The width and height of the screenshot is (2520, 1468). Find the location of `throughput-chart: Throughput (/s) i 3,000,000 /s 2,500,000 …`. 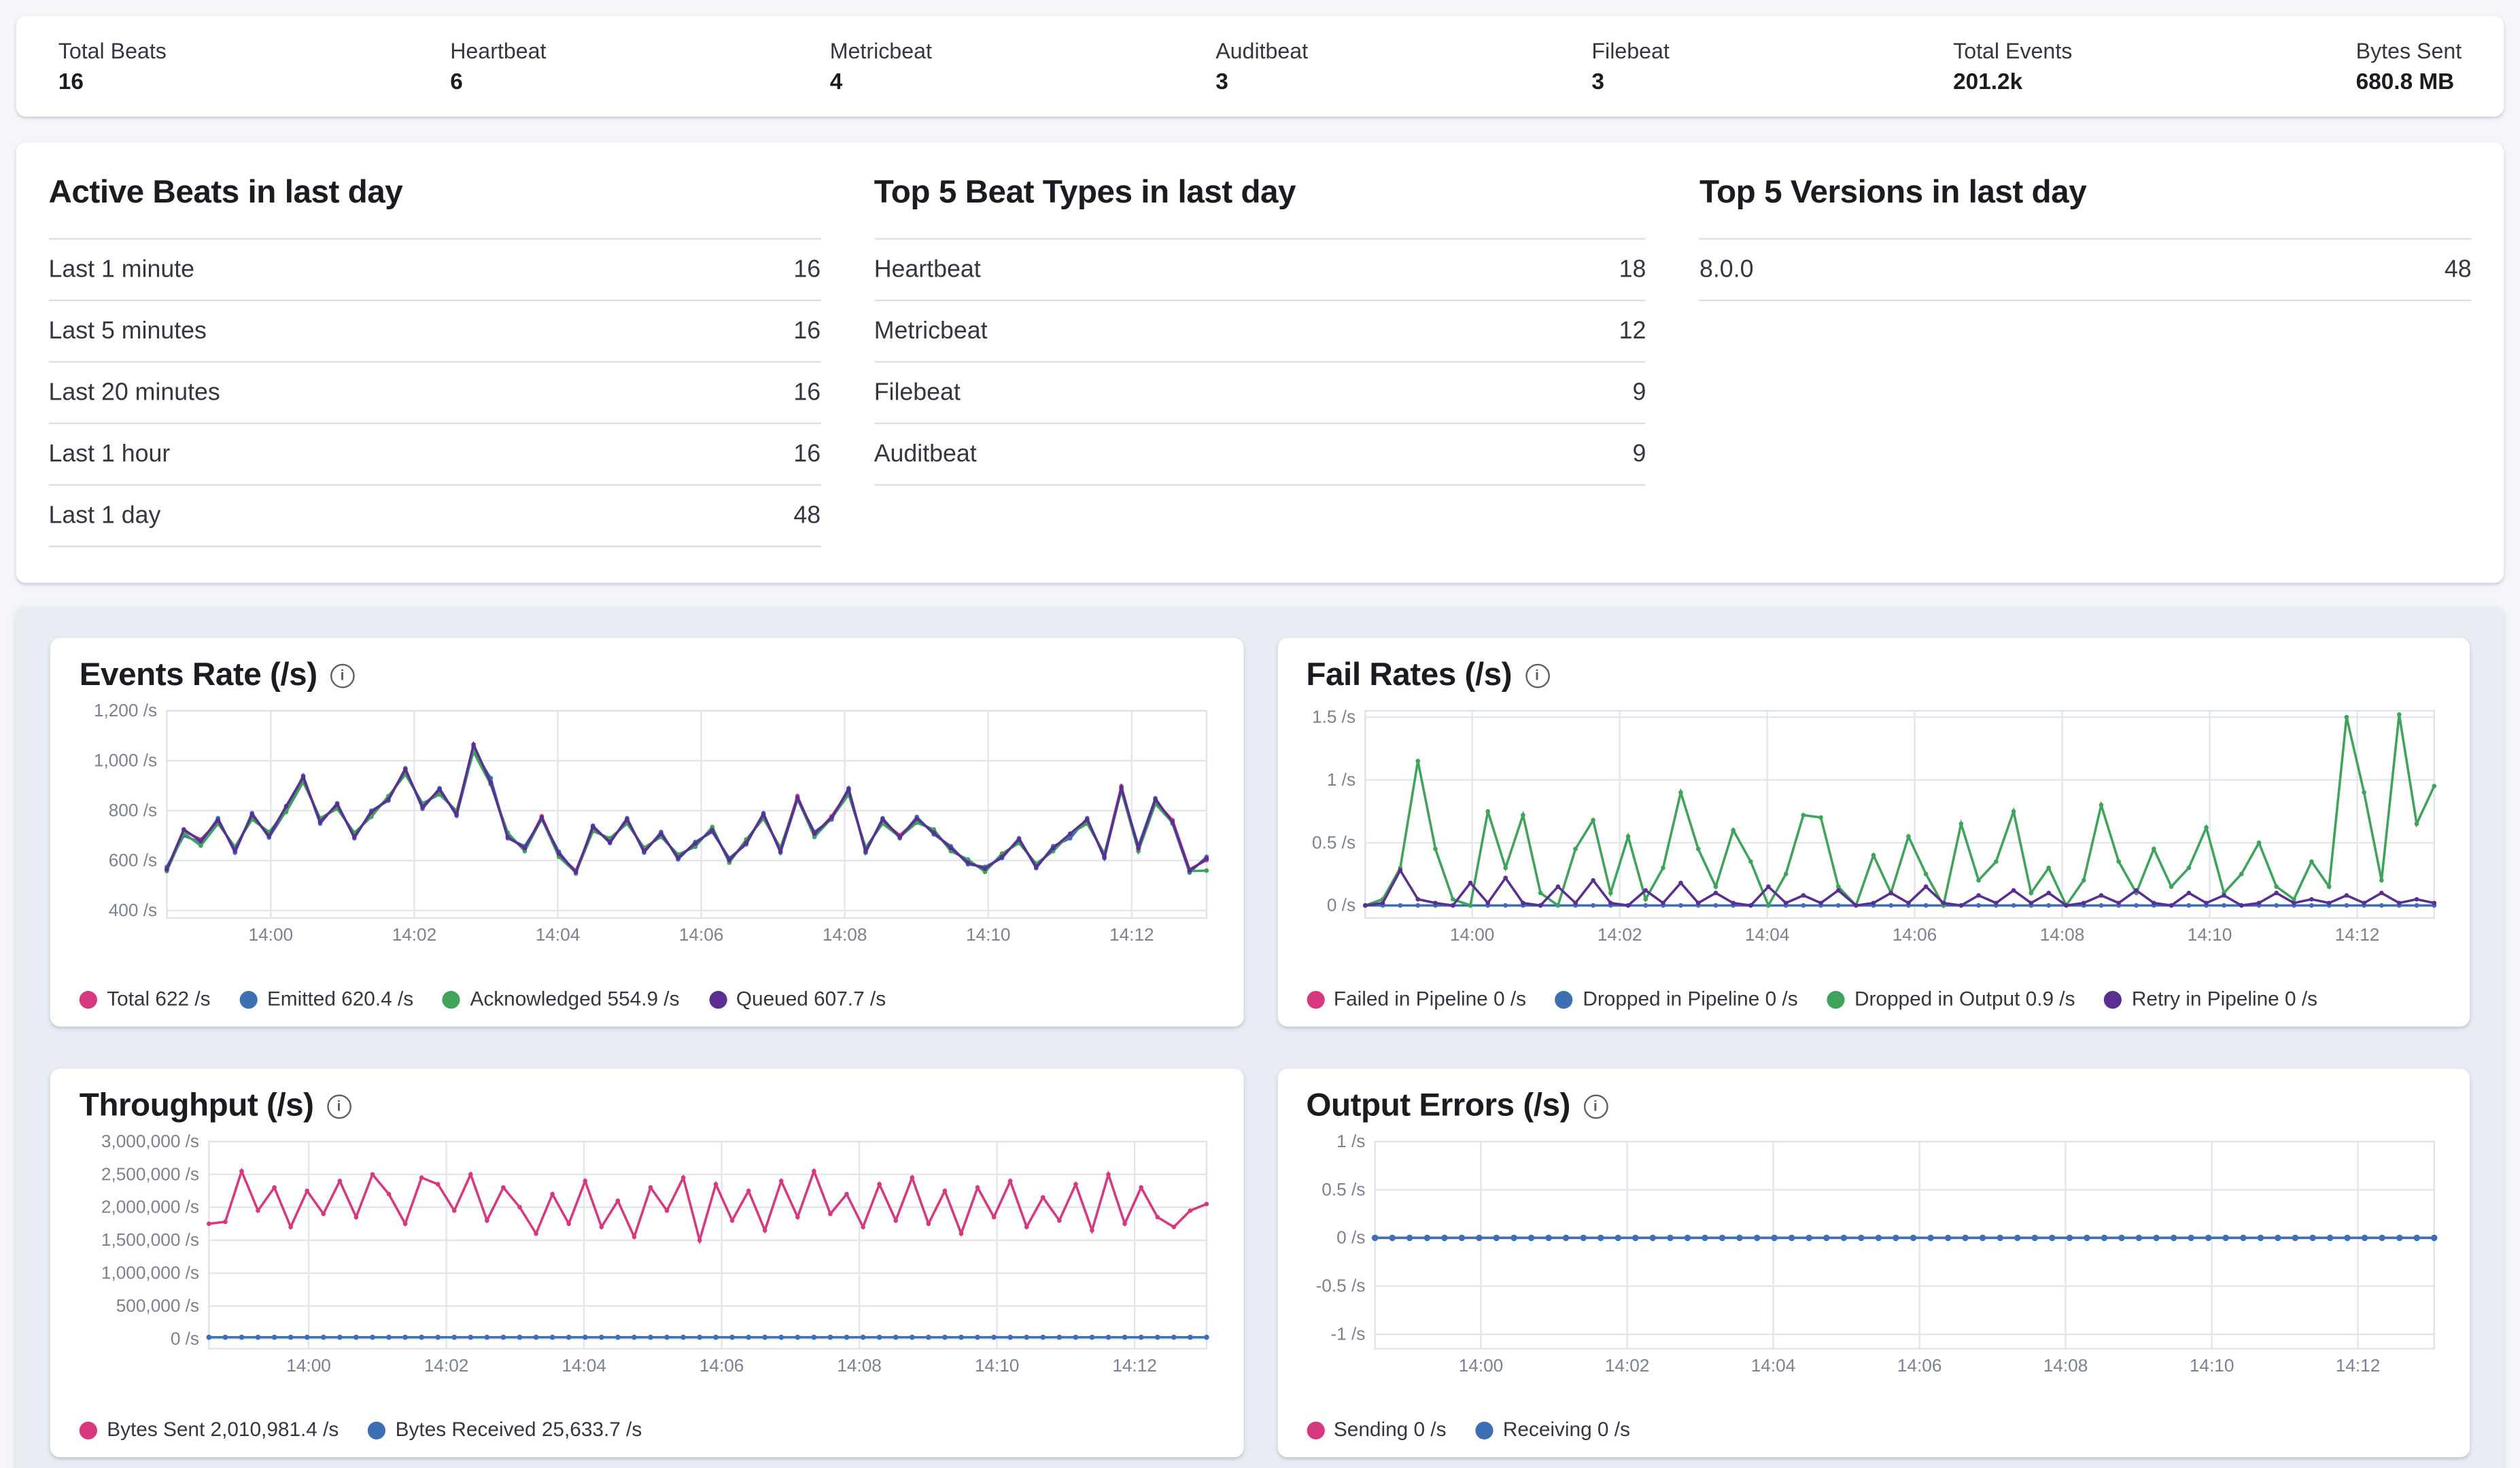

throughput-chart: Throughput (/s) i 3,000,000 /s 2,500,000 … is located at coordinates (647, 1263).